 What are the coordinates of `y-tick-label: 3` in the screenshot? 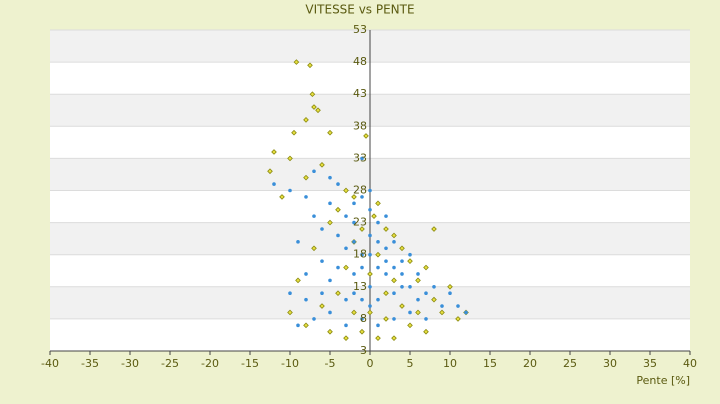 It's located at (363, 350).